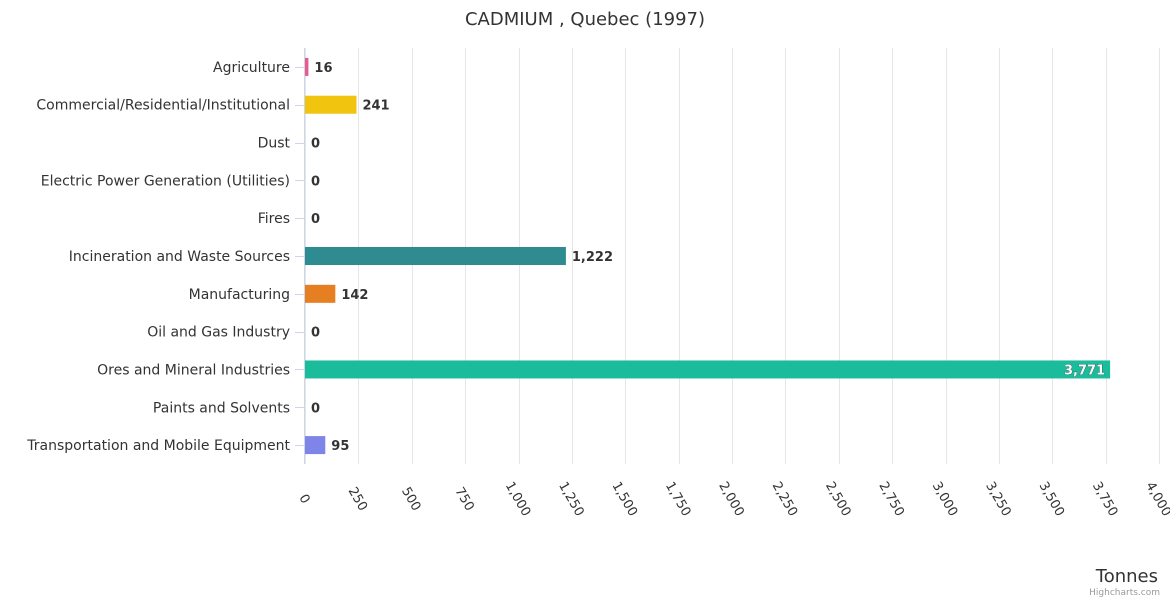 The width and height of the screenshot is (1170, 600). Describe the element at coordinates (354, 295) in the screenshot. I see `data-label: 142` at that location.